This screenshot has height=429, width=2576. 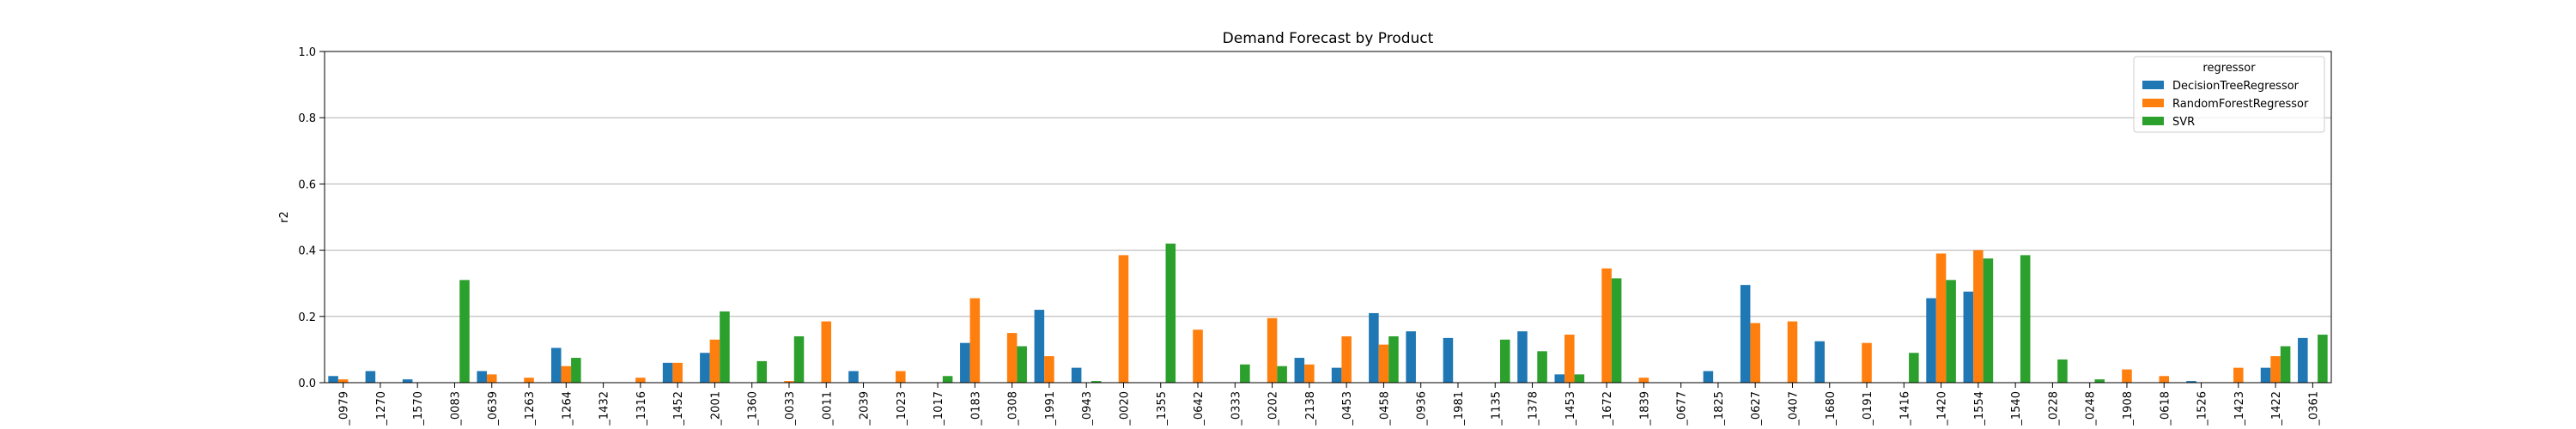 I want to click on legend-label: DecisionTreeRegressor, so click(x=2236, y=86).